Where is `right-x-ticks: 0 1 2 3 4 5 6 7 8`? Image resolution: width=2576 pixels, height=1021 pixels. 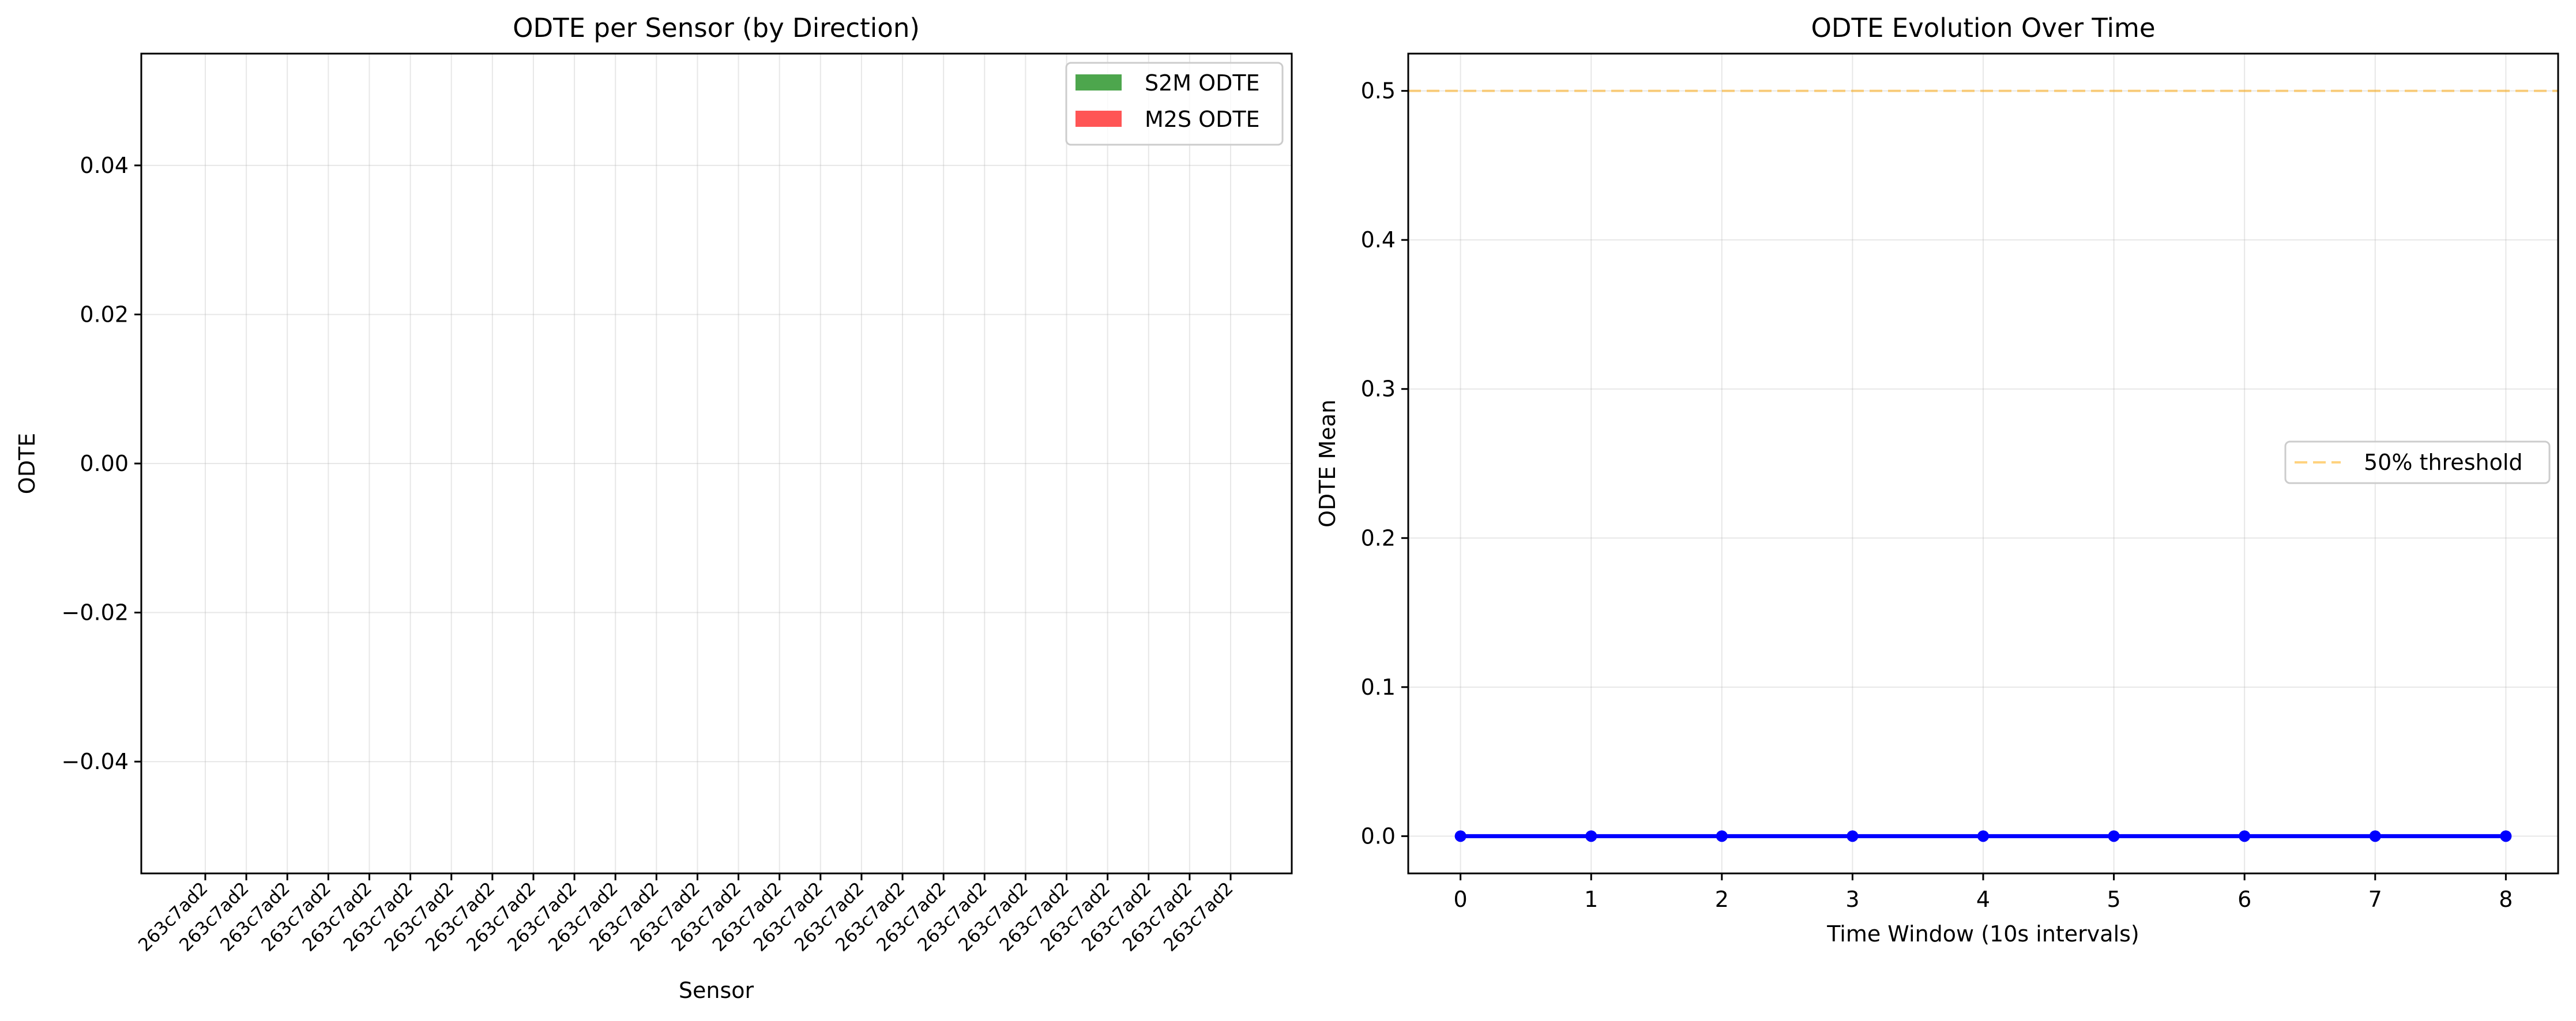 right-x-ticks: 0 1 2 3 4 5 6 7 8 is located at coordinates (1983, 893).